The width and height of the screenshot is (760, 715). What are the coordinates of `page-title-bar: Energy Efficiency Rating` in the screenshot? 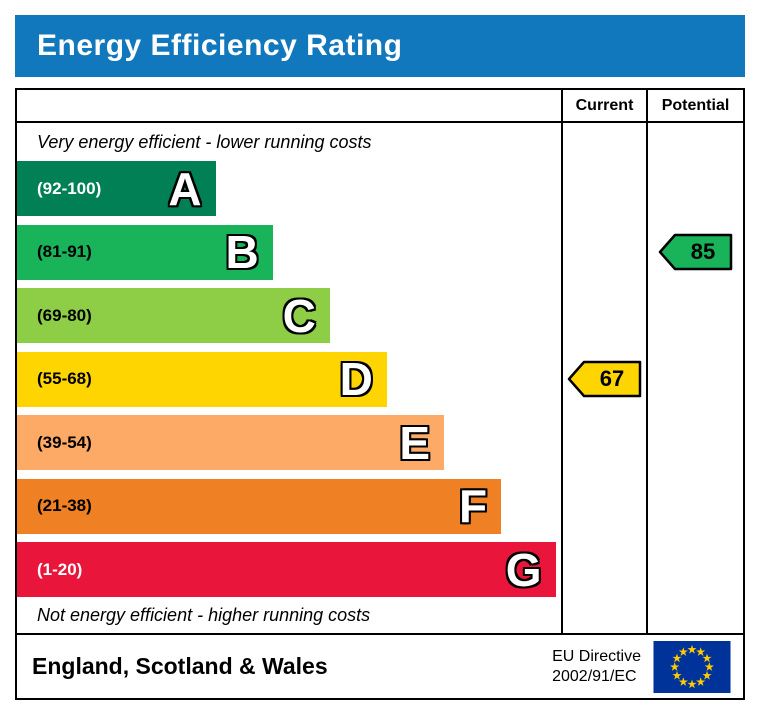 It's located at (380, 46).